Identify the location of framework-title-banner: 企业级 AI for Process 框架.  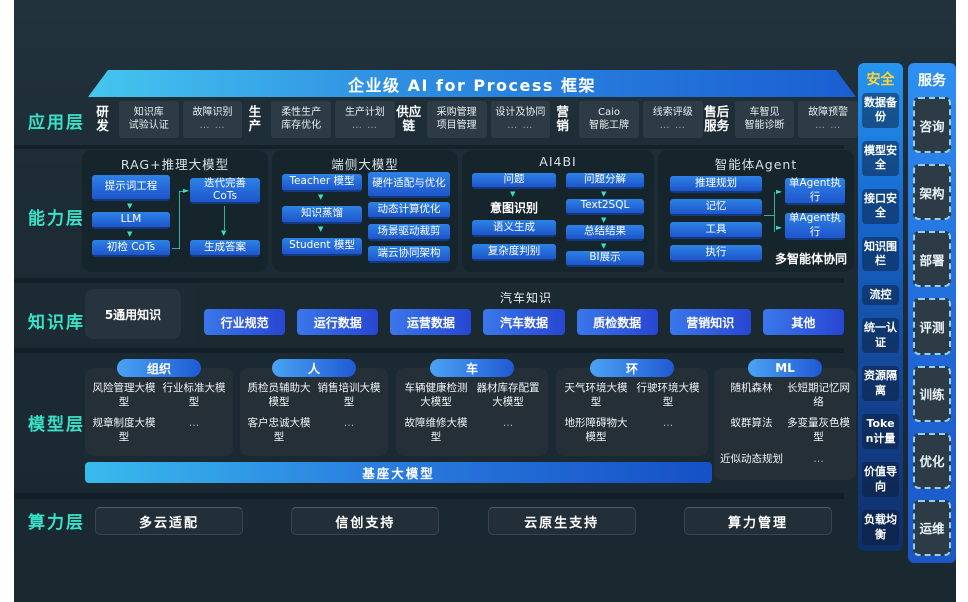
(472, 83).